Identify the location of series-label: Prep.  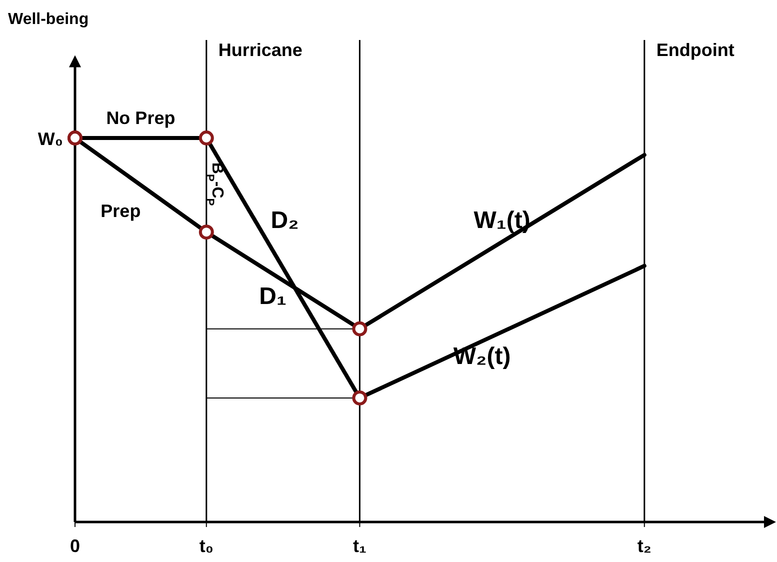
(120, 211).